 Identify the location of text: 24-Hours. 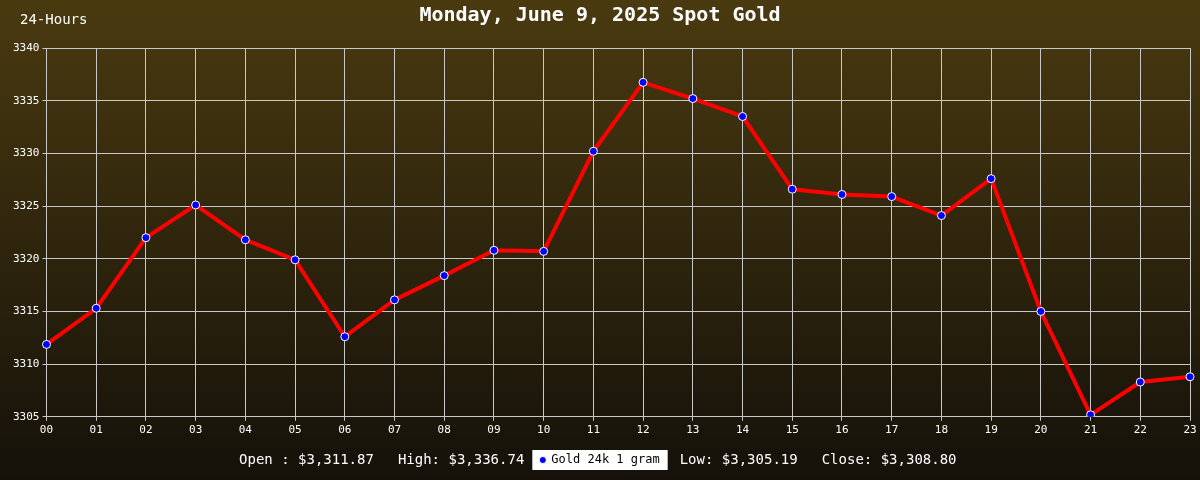
(54, 18).